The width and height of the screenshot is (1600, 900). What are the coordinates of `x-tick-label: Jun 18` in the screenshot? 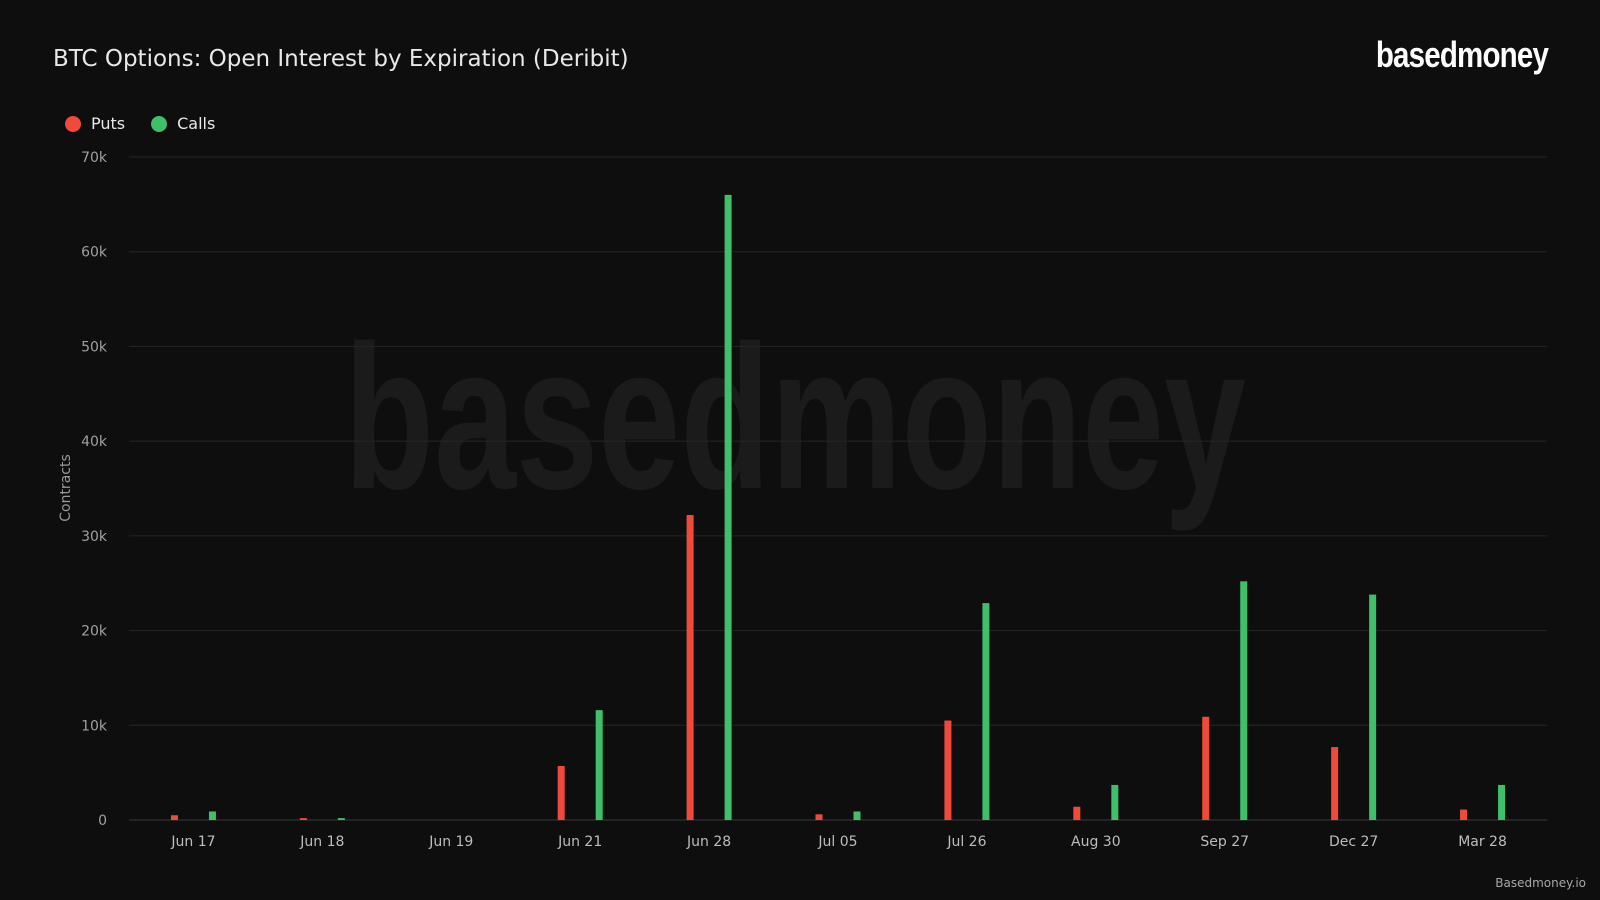 It's located at (321, 842).